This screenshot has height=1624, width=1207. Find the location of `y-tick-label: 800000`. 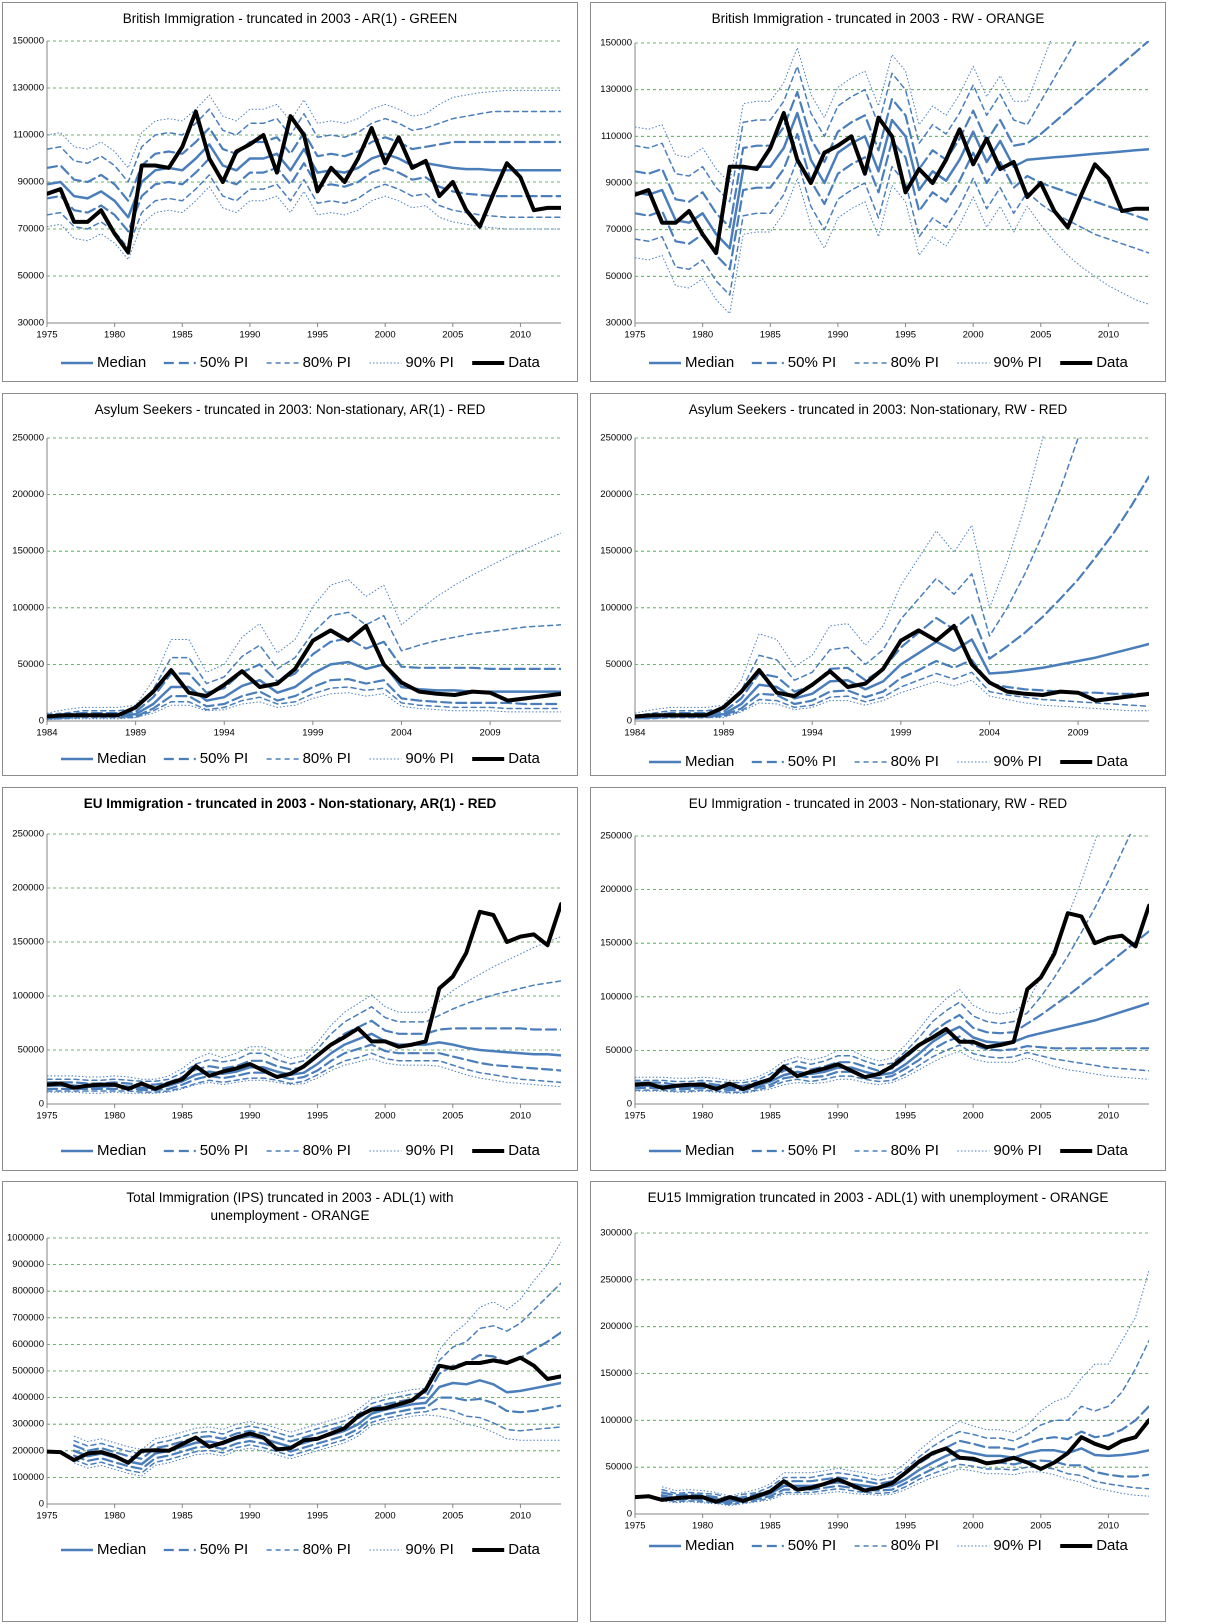

y-tick-label: 800000 is located at coordinates (28, 1291).